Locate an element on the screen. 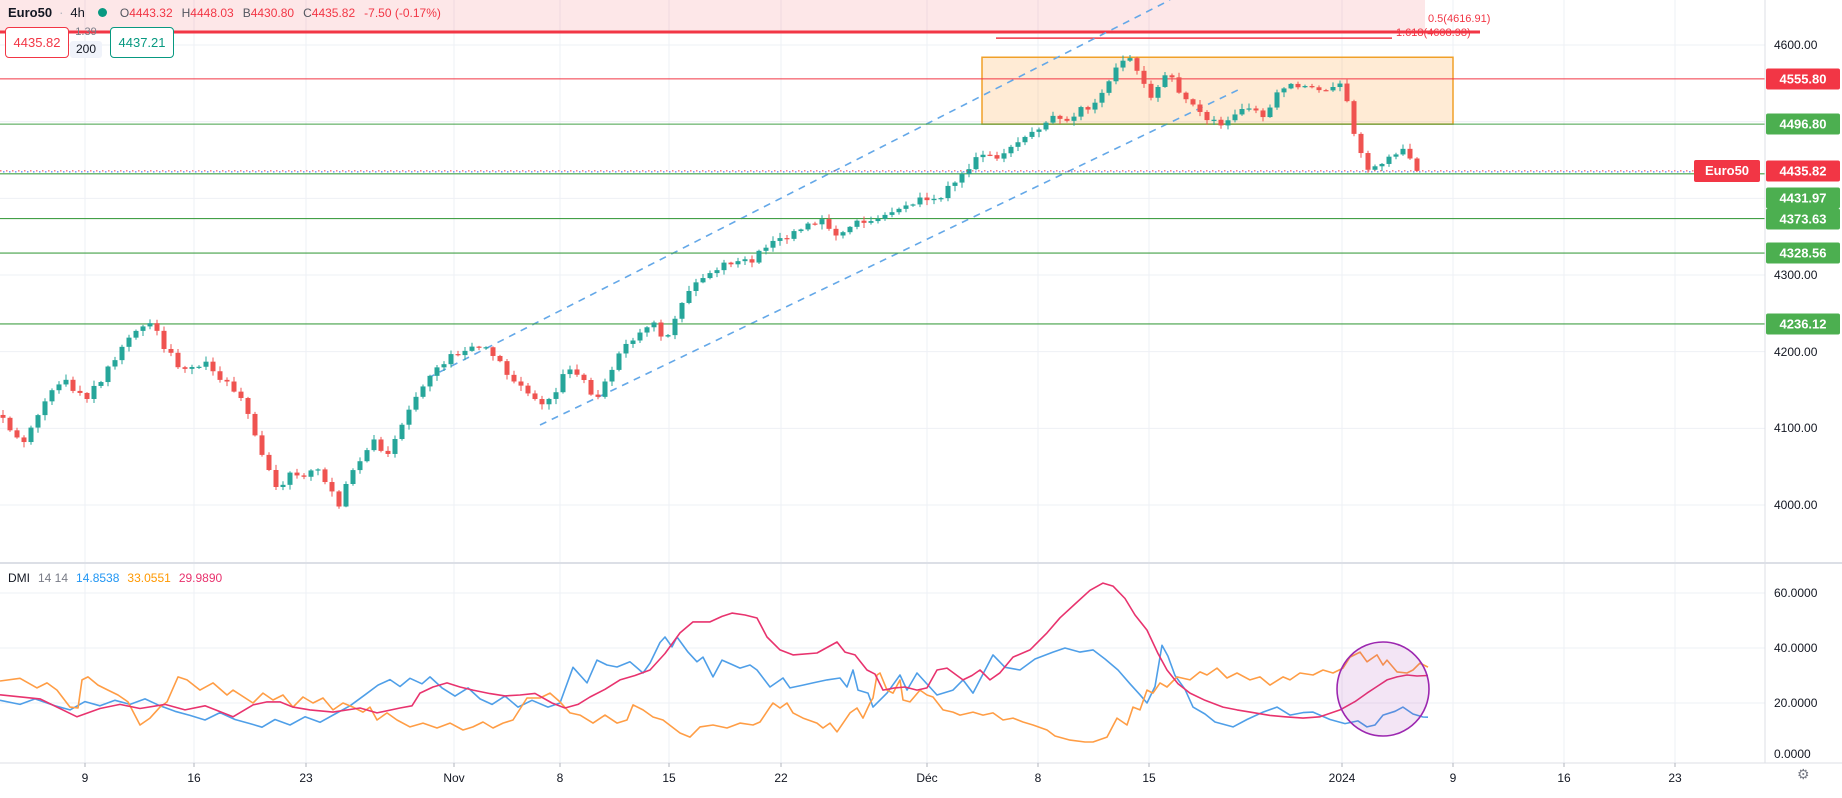 The image size is (1842, 798). highlight-circle-drawing is located at coordinates (1383, 689).